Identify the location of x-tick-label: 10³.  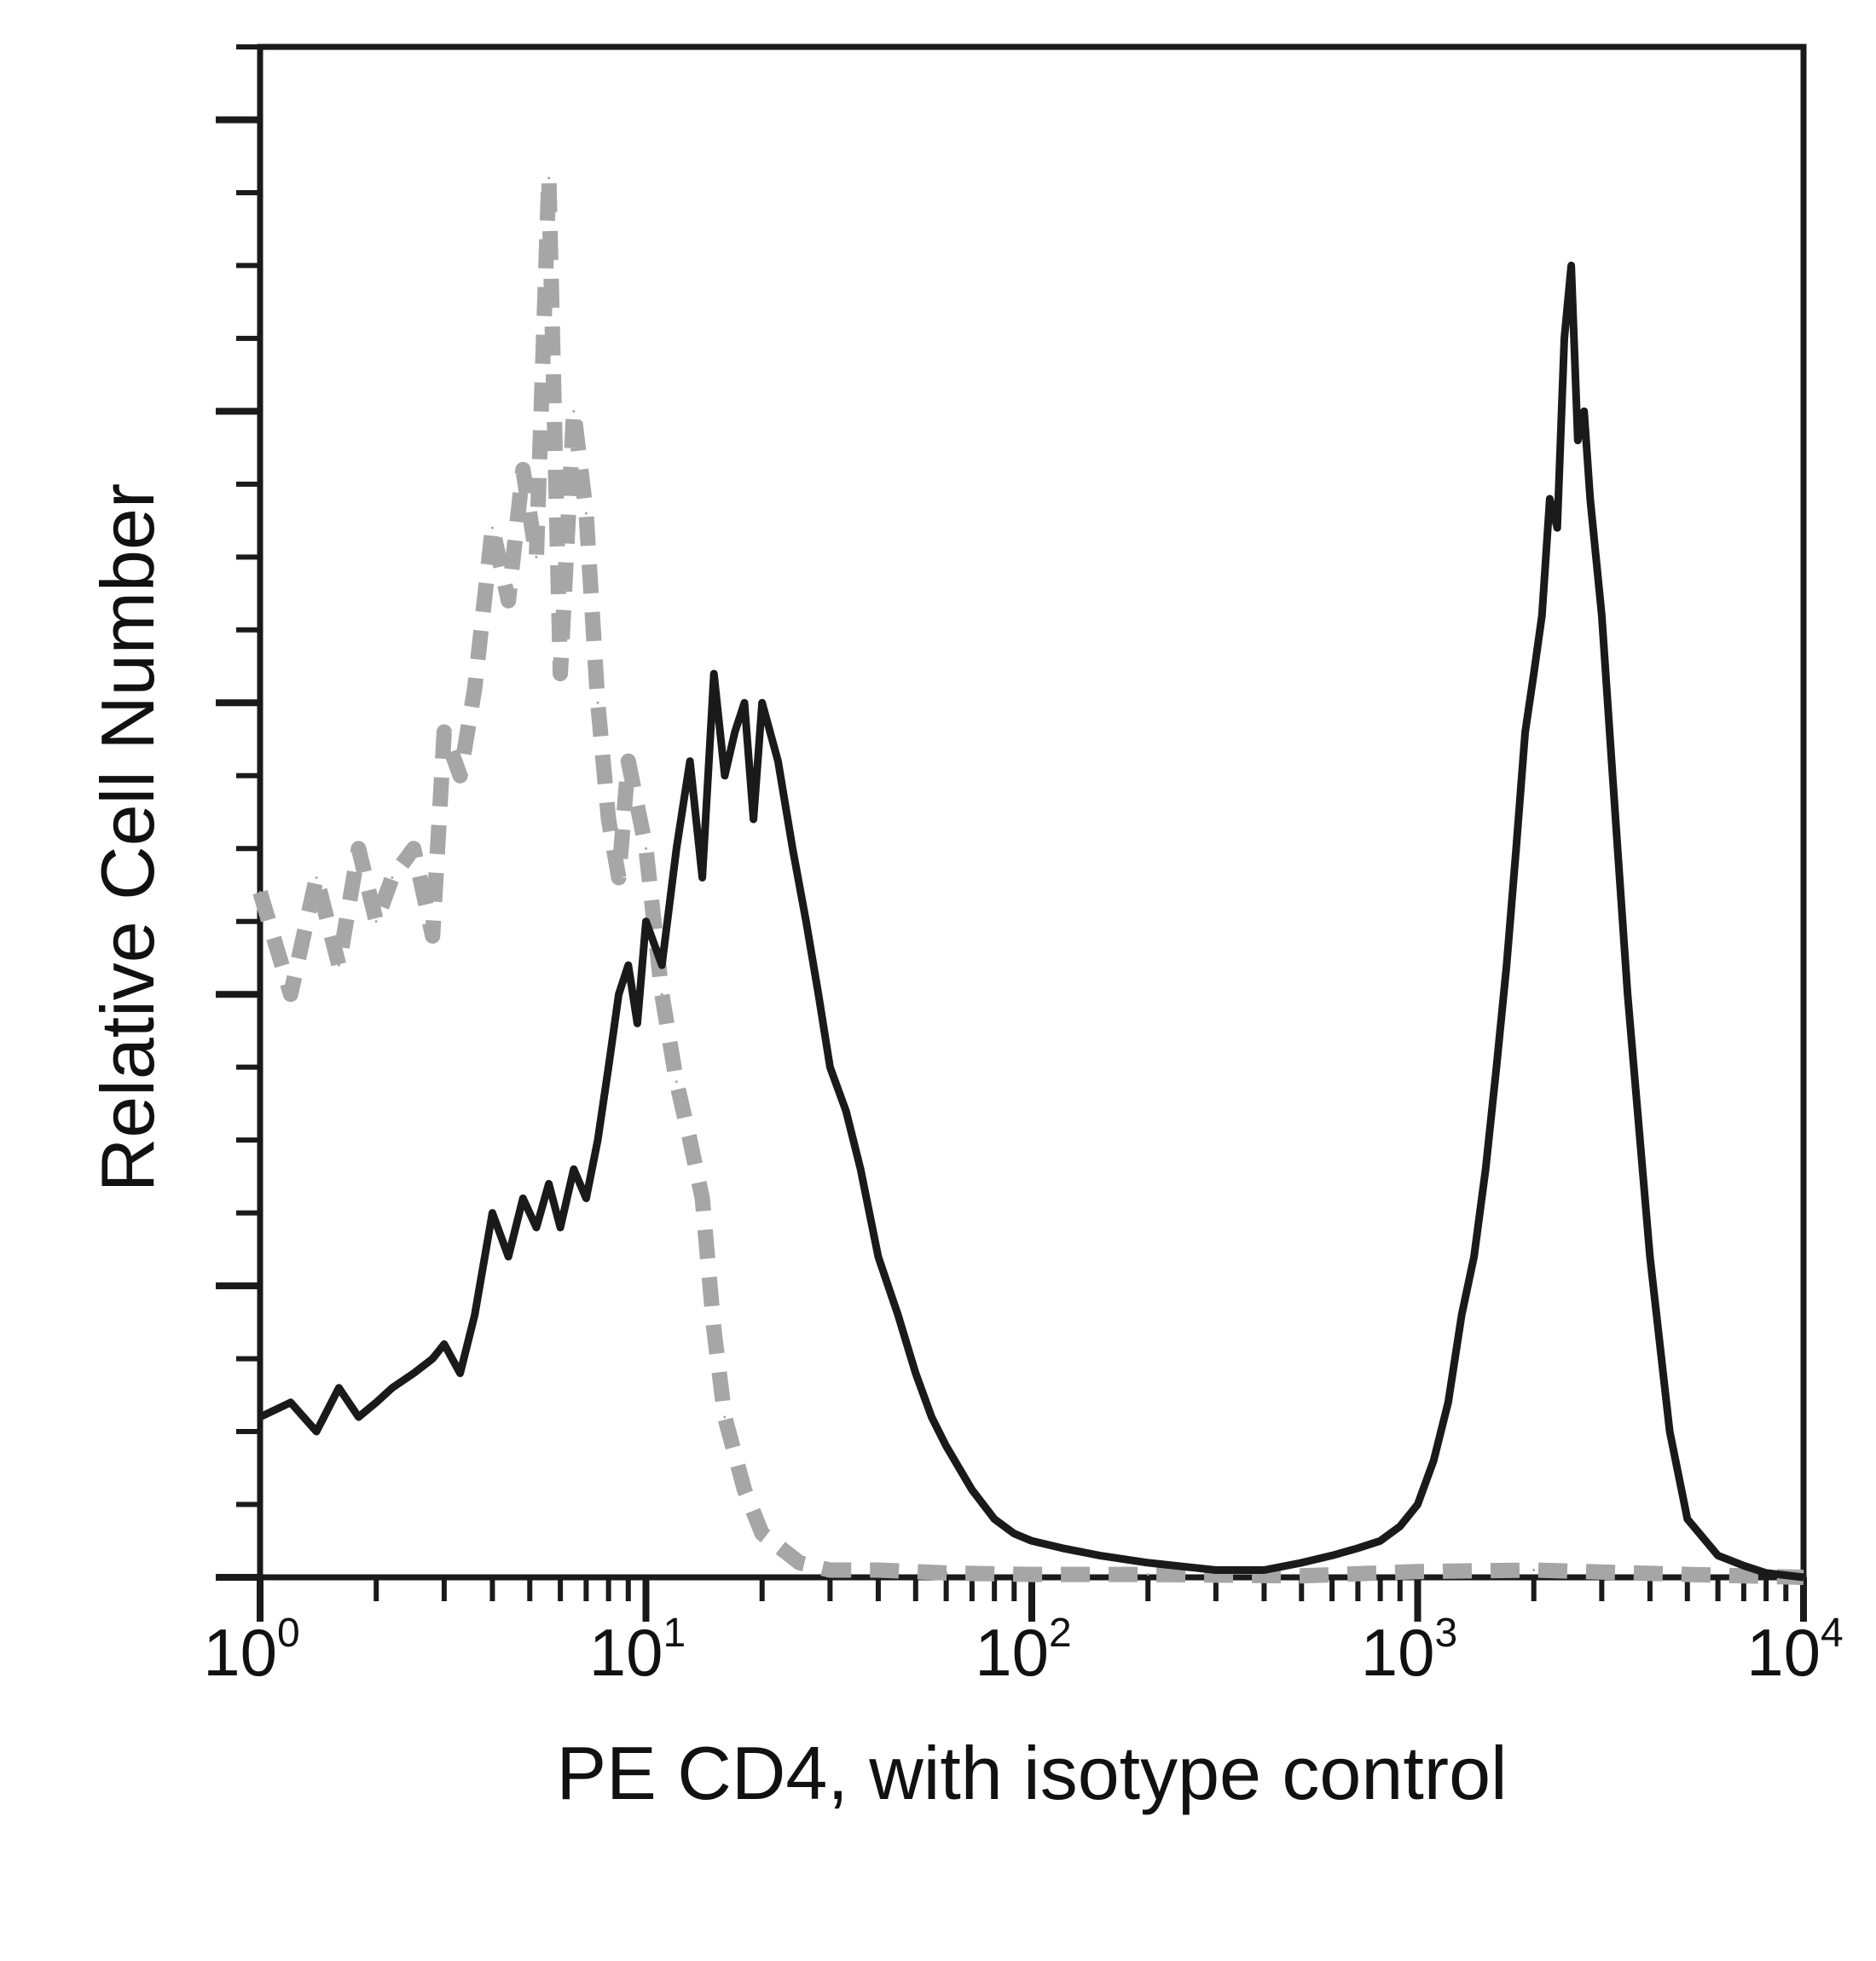
(1409, 1650).